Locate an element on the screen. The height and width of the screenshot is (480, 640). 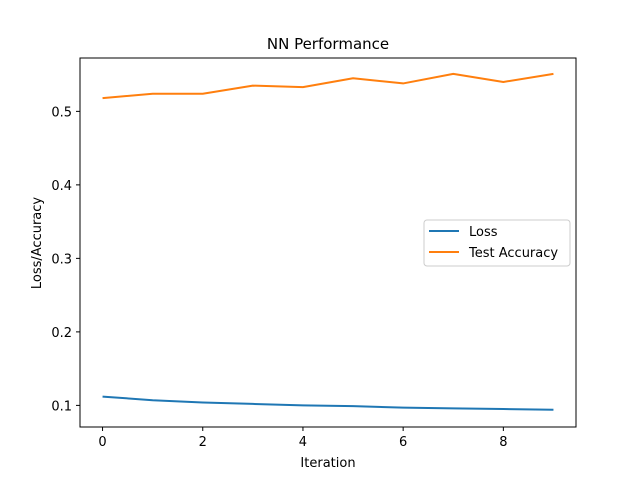
x-tick-label: 2 is located at coordinates (203, 442).